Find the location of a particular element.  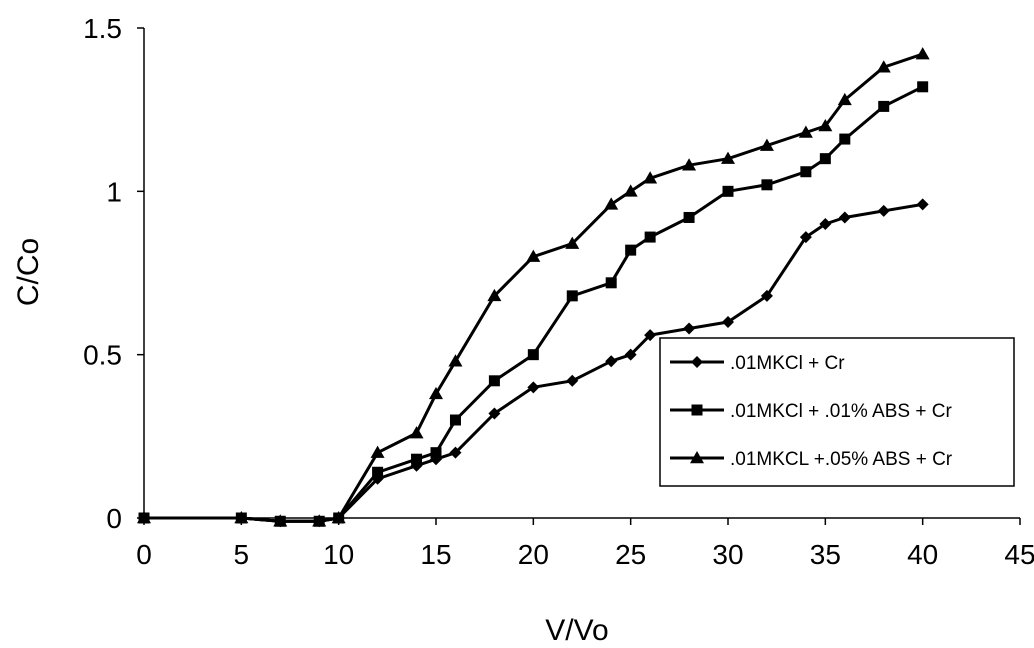

y-tick-label: 1.5 is located at coordinates (102, 28).